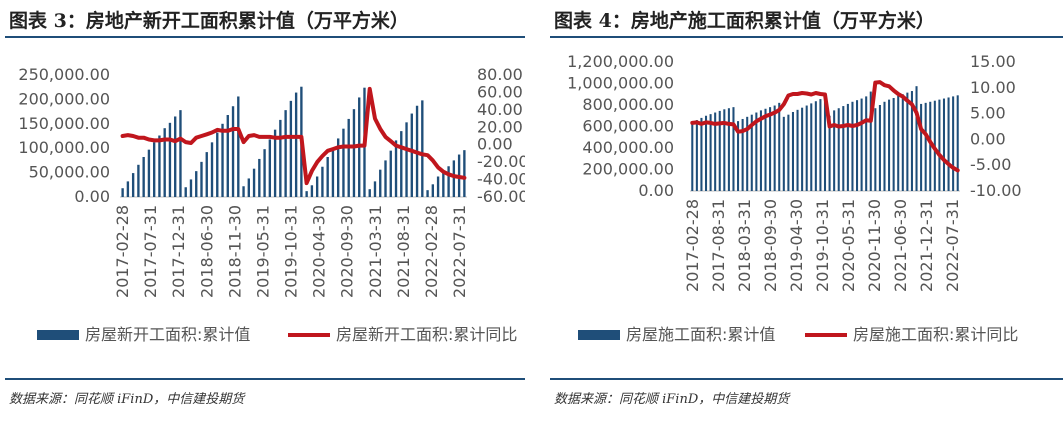 The image size is (1063, 424). Describe the element at coordinates (628, 147) in the screenshot. I see `left-axis-tick-label: 400,000.00` at that location.